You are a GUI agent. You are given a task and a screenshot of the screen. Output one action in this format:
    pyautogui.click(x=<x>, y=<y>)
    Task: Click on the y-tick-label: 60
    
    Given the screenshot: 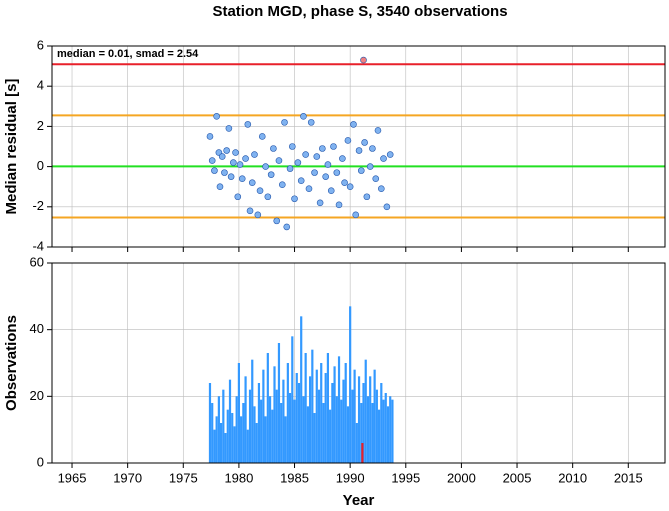 What is the action you would take?
    pyautogui.click(x=37, y=261)
    